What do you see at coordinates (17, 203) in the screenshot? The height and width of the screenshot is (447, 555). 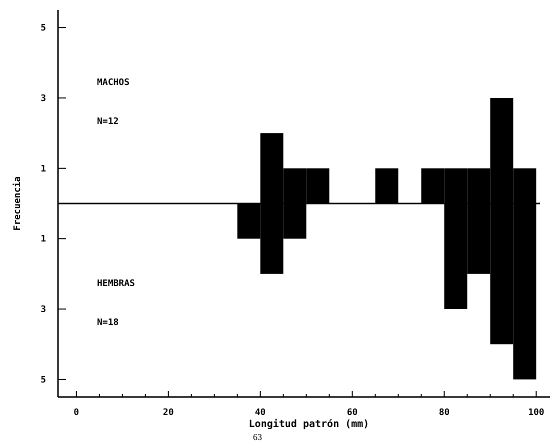 I see `y-axis-title: Frecuencia` at bounding box center [17, 203].